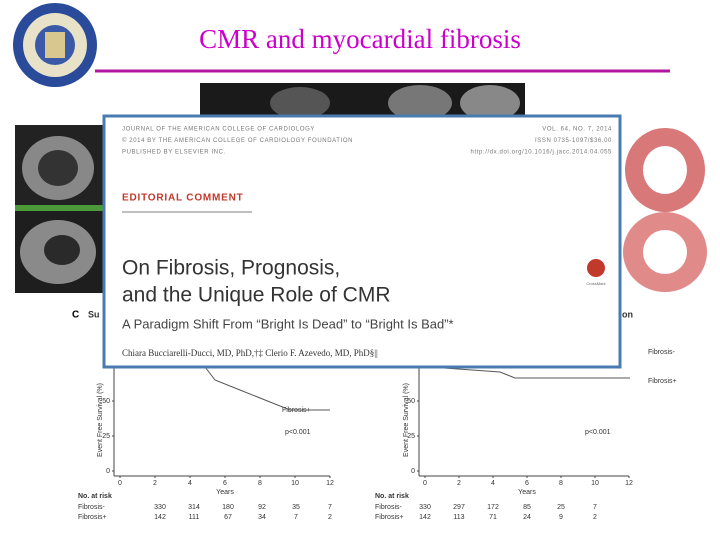 This screenshot has width=720, height=540. Describe the element at coordinates (296, 507) in the screenshot. I see `risk-value: 35` at that location.